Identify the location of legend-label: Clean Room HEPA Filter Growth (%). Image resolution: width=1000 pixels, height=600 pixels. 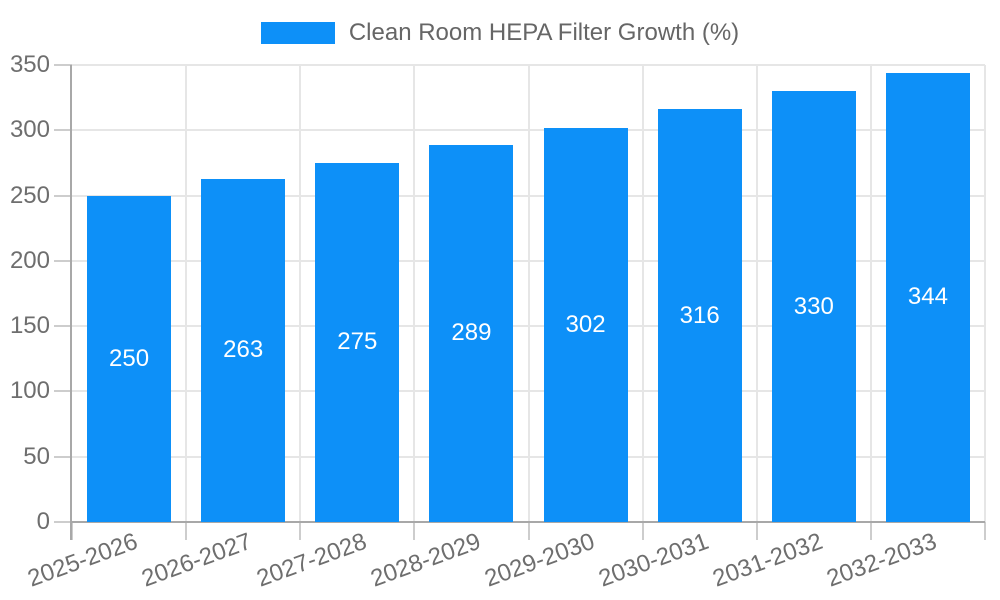
(544, 32).